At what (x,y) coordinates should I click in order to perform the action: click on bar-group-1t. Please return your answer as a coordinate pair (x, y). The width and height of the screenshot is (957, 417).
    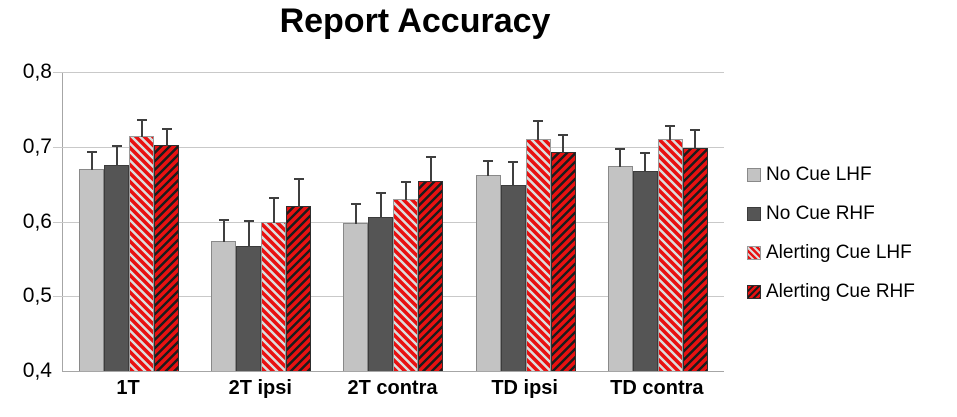
    Looking at the image, I should click on (129, 221).